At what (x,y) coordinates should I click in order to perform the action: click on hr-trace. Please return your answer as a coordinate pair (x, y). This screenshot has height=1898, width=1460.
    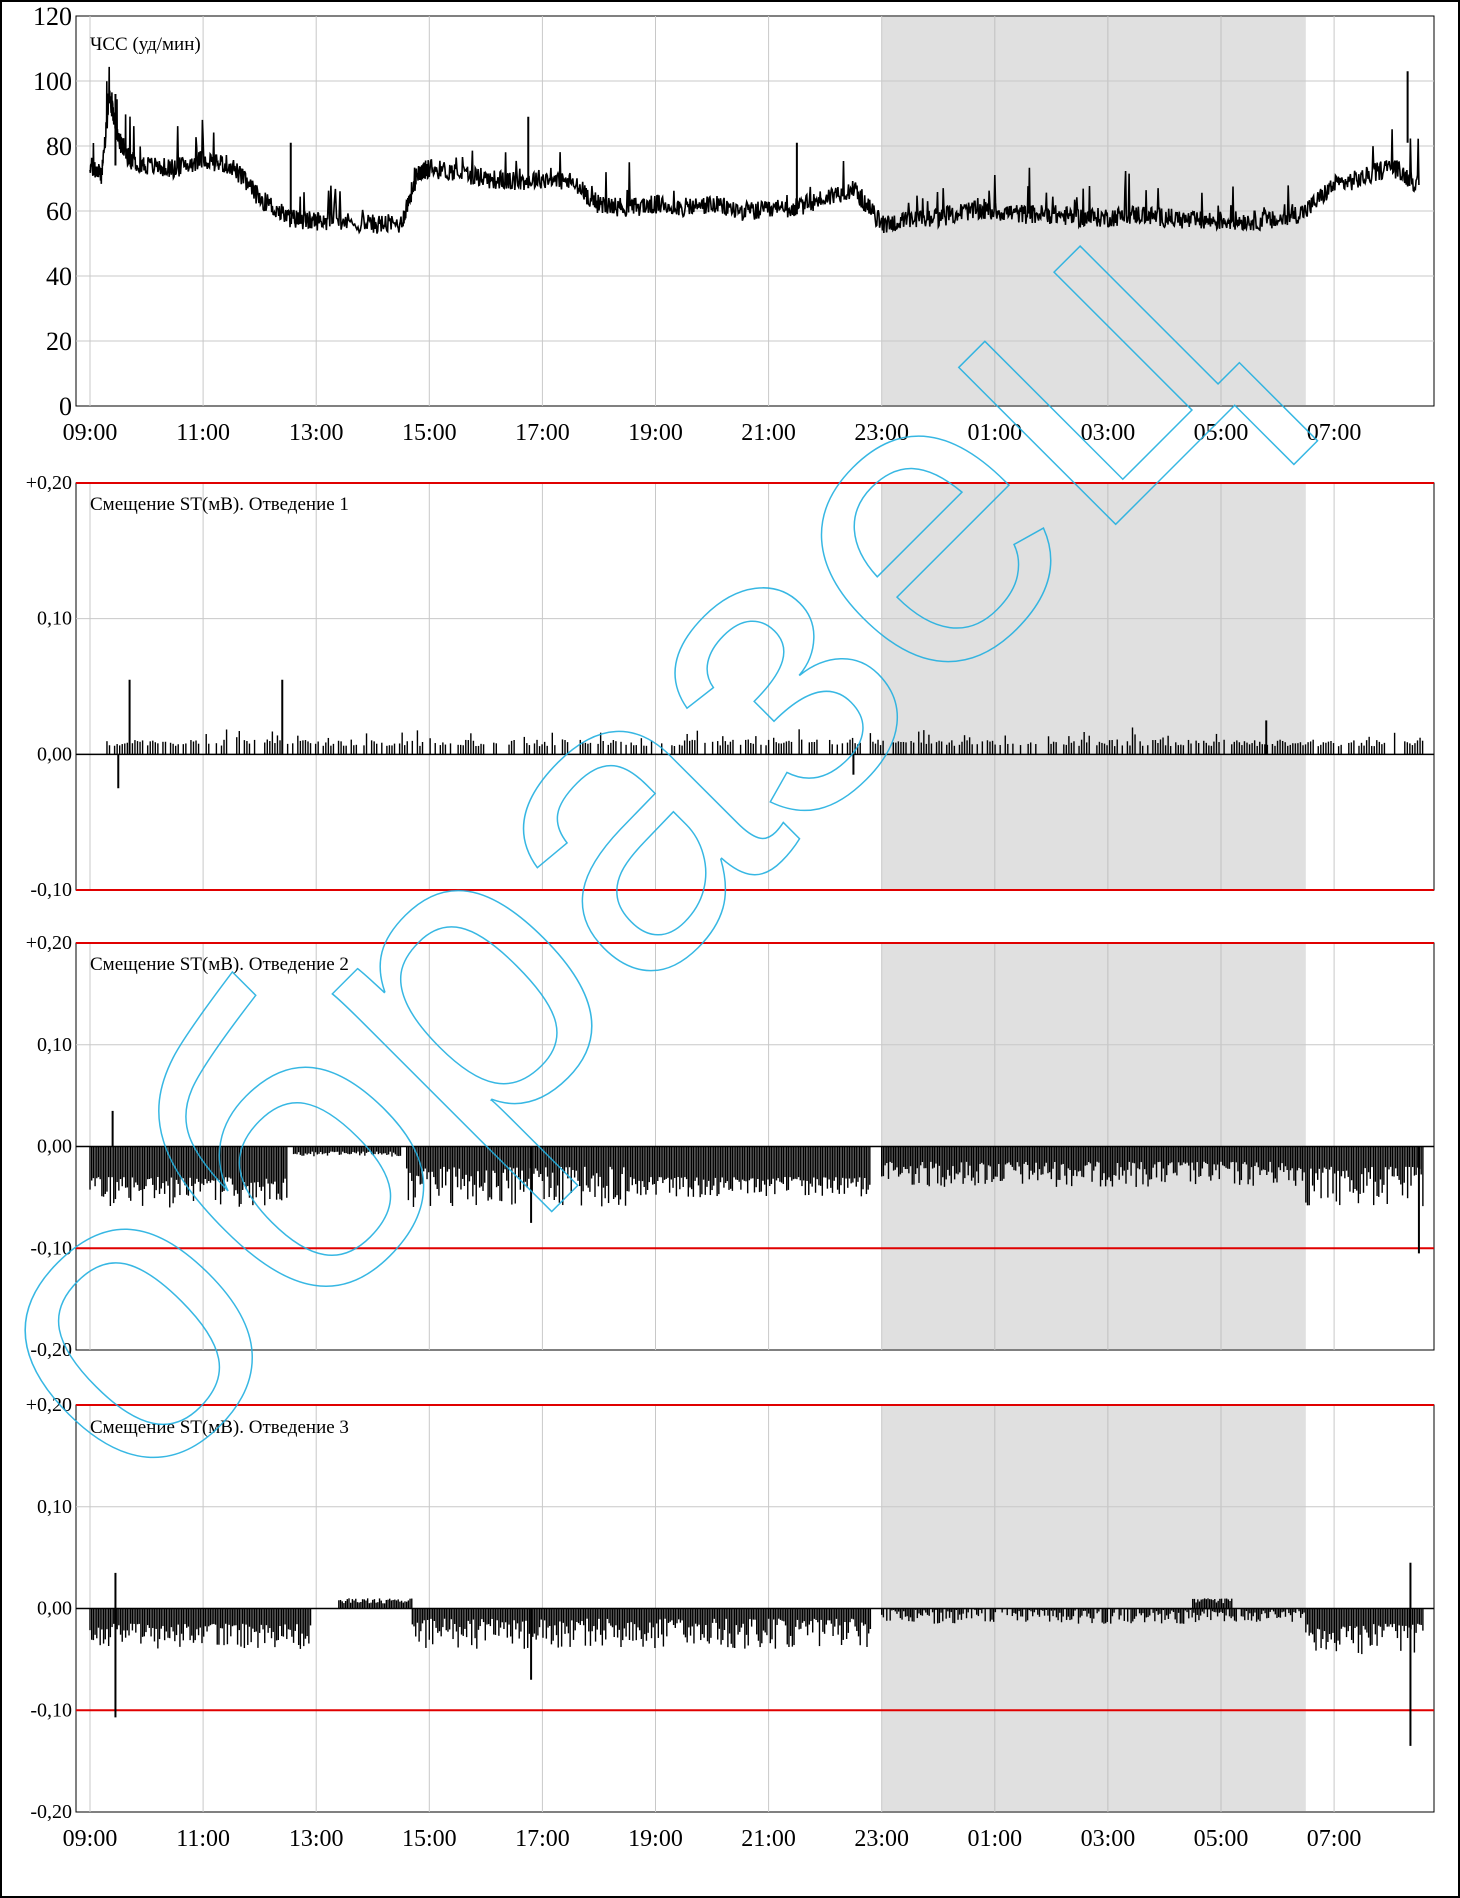
    Looking at the image, I should click on (754, 150).